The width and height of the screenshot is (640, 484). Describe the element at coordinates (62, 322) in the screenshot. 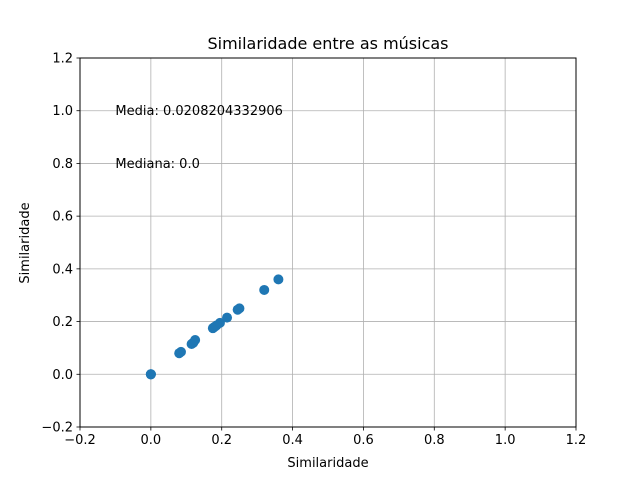

I see `y-tick-label: 0.2` at that location.